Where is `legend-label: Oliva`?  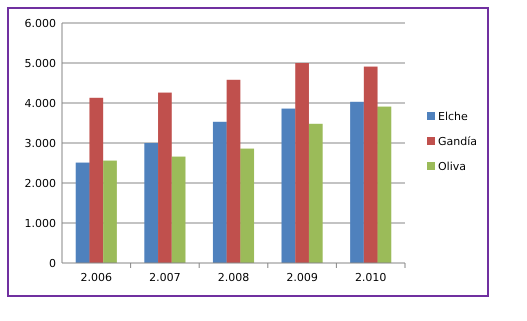 legend-label: Oliva is located at coordinates (452, 166).